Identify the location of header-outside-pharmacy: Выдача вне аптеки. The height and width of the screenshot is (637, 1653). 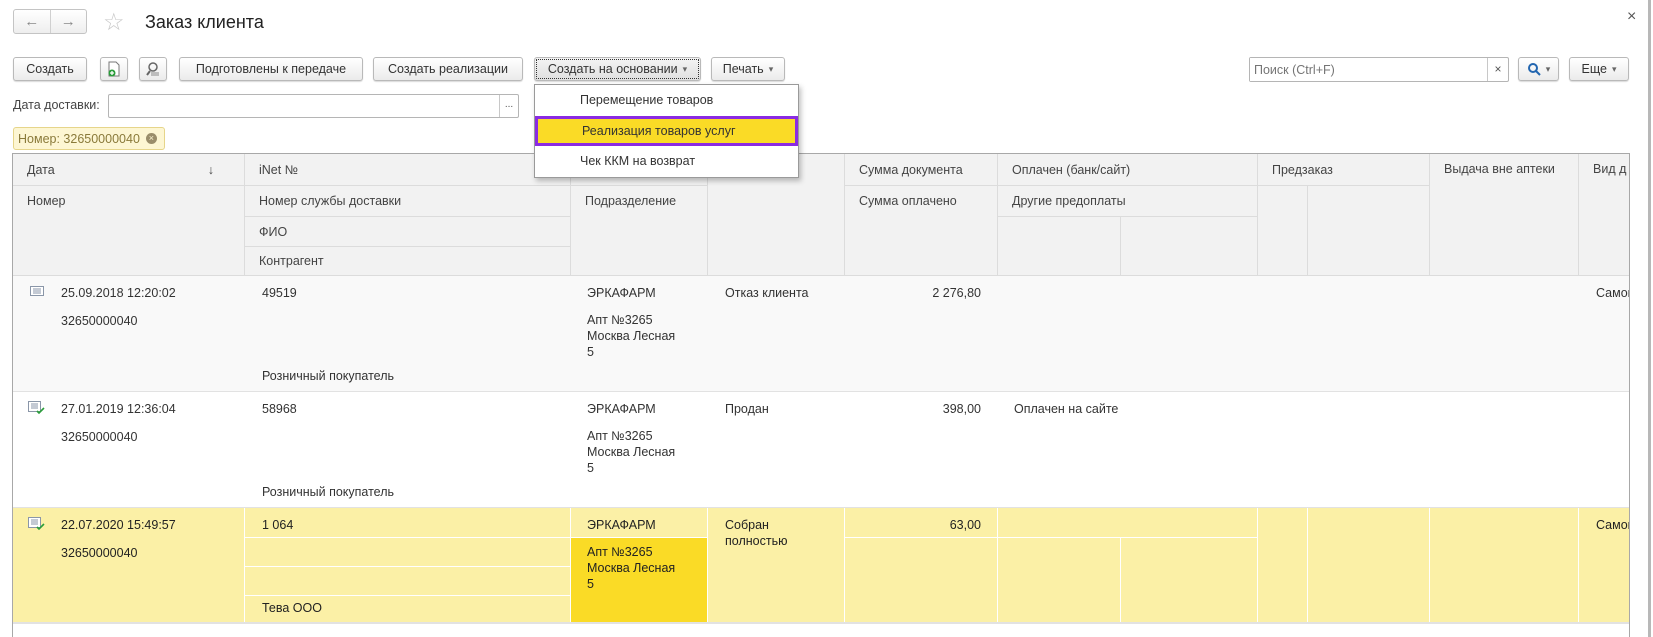
(1504, 215).